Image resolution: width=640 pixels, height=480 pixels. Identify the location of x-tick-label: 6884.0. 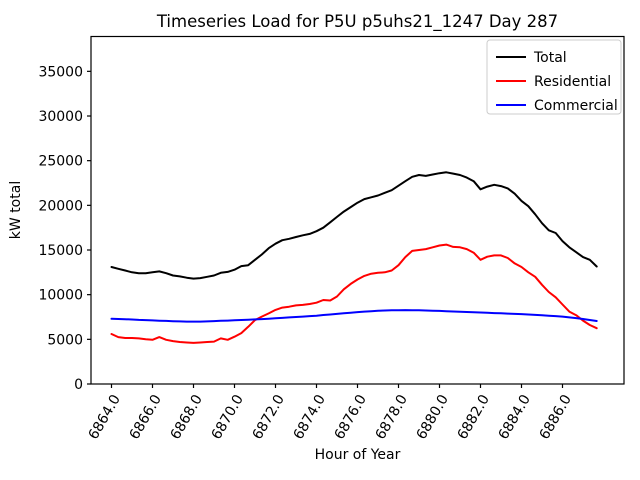
(515, 417).